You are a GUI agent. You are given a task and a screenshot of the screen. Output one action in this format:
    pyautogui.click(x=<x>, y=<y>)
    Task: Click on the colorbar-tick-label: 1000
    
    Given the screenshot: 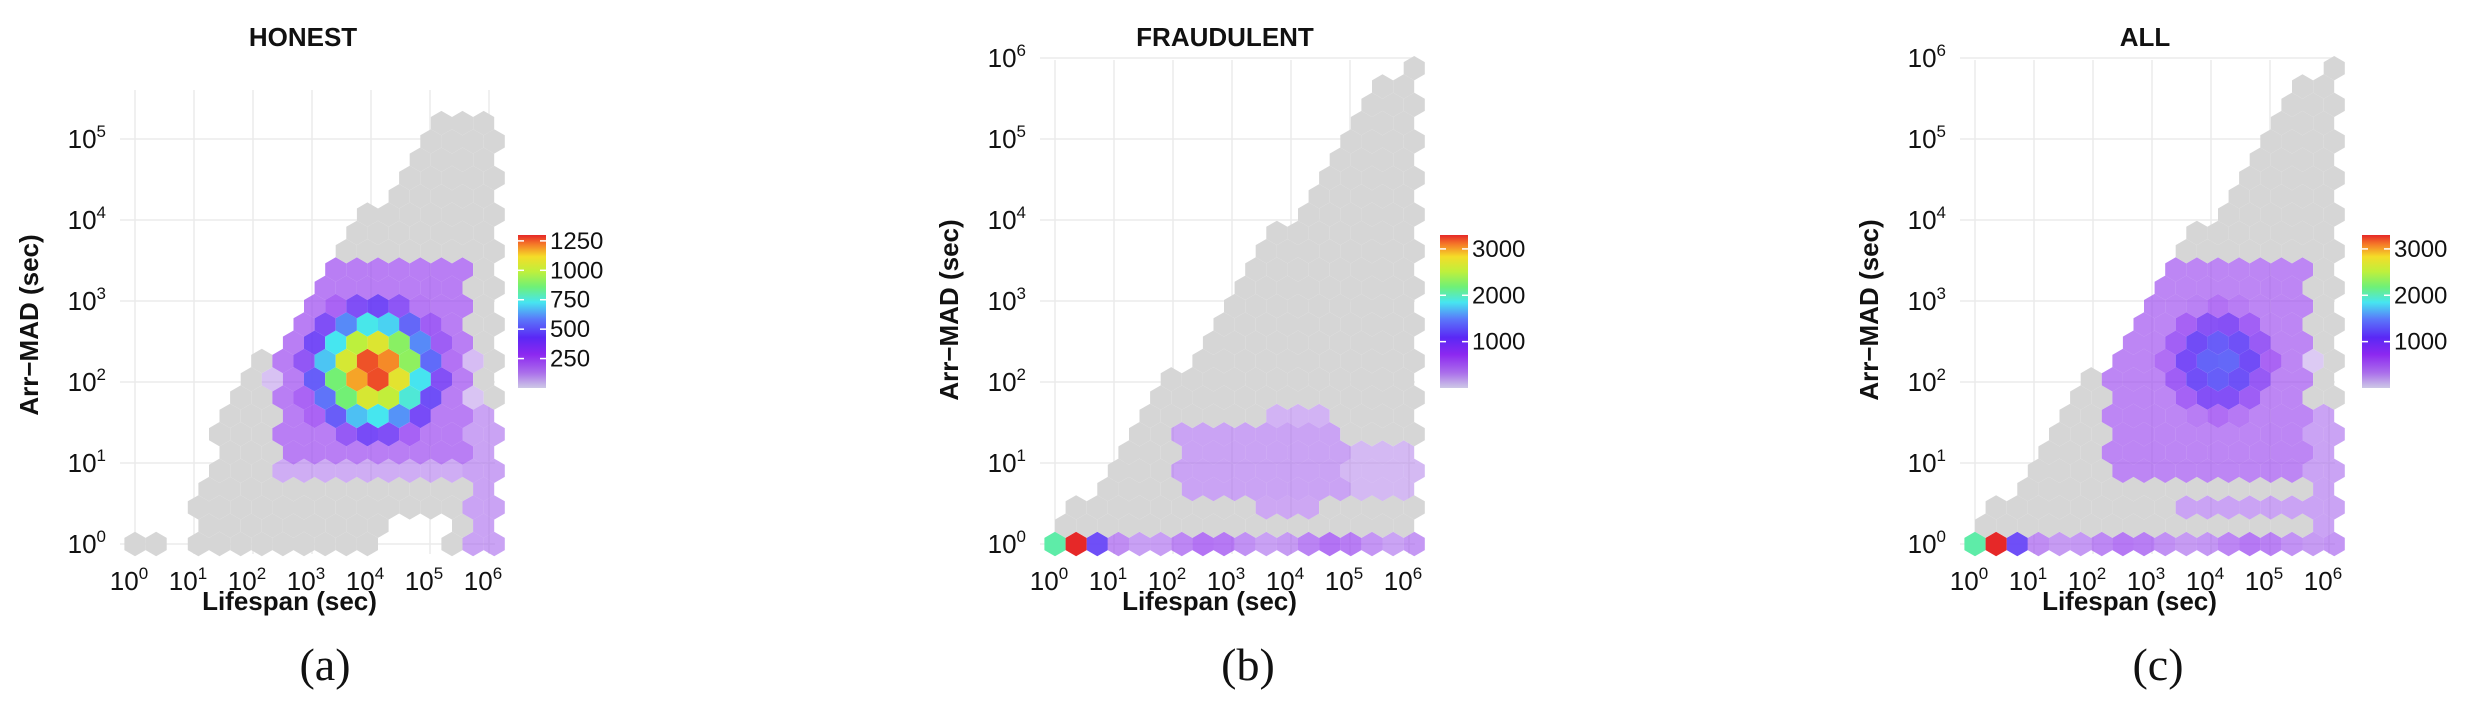 What is the action you would take?
    pyautogui.click(x=2420, y=342)
    